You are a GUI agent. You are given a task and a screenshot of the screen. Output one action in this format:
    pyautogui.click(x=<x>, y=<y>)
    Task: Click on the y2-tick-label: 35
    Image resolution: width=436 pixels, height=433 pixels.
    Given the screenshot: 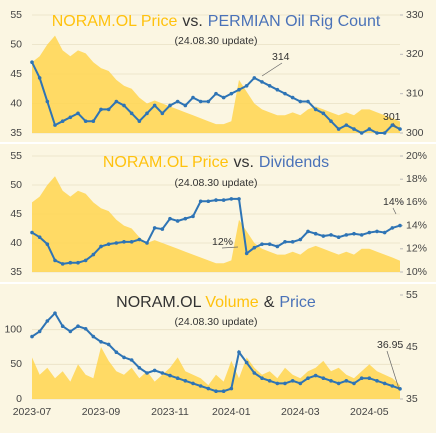 What is the action you would take?
    pyautogui.click(x=412, y=399)
    